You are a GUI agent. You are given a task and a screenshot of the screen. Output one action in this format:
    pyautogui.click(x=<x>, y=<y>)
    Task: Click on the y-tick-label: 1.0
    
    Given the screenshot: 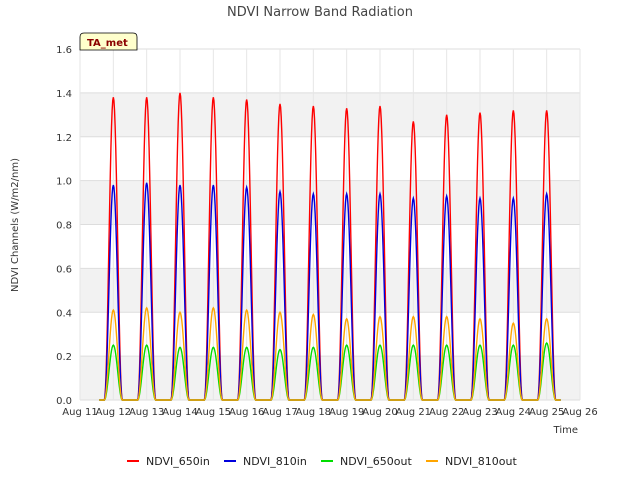 What is the action you would take?
    pyautogui.click(x=64, y=182)
    